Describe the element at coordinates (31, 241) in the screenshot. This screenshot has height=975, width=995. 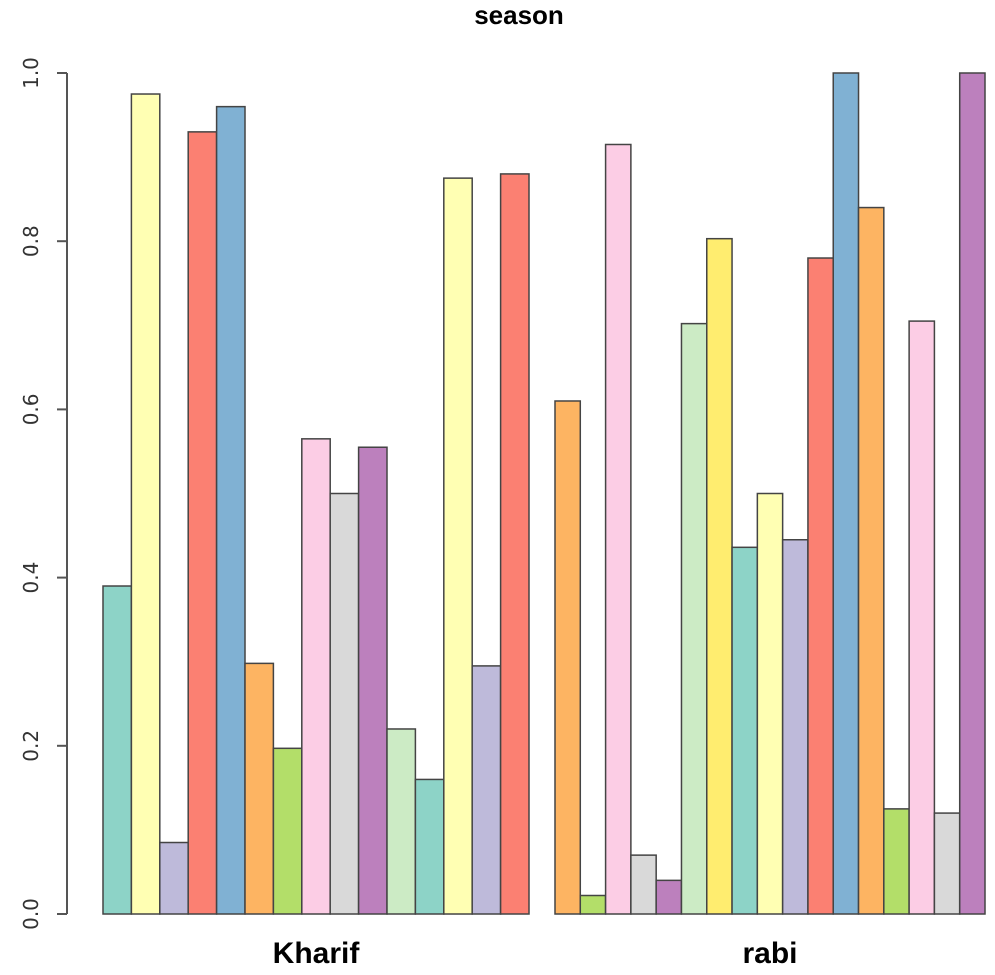
I see `y-tick-label: 0.8` at that location.